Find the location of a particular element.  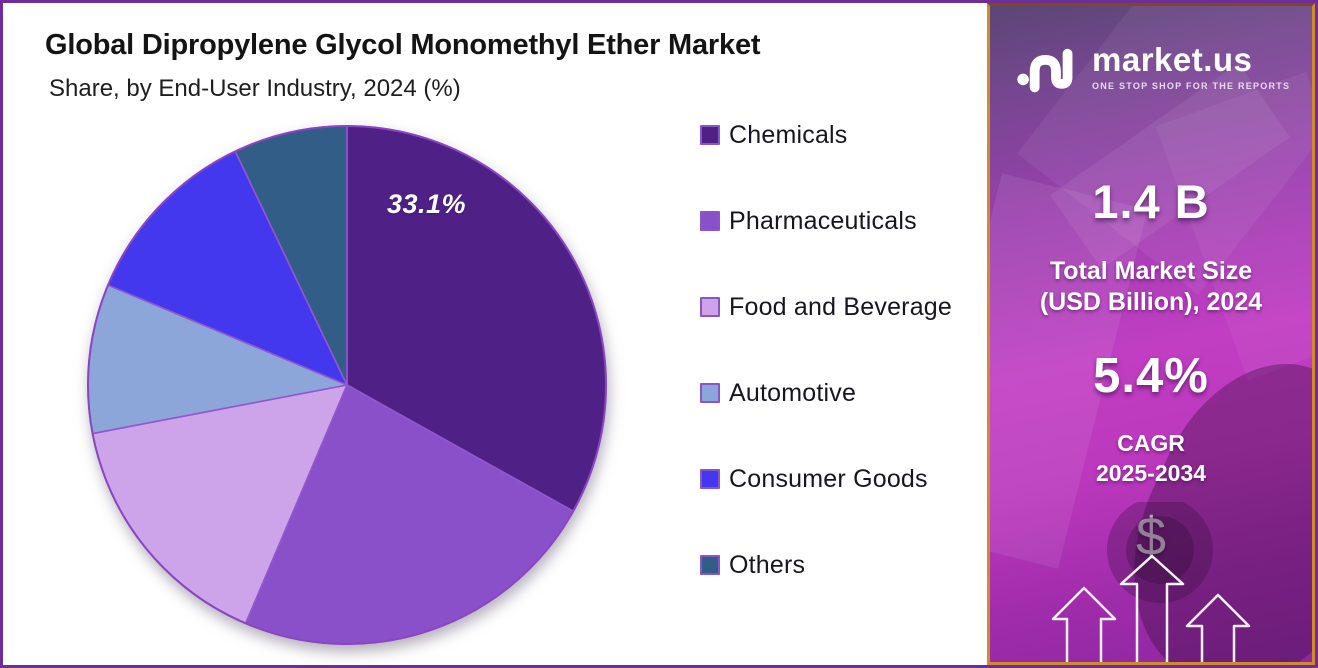

sidebar-decor-streak is located at coordinates (1170, 166).